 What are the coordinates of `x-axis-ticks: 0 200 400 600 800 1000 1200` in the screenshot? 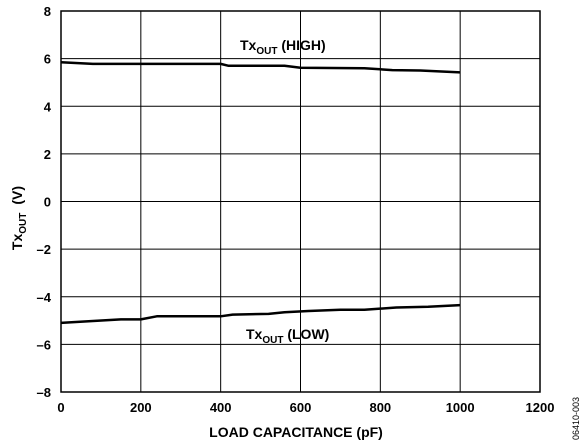 It's located at (305, 407).